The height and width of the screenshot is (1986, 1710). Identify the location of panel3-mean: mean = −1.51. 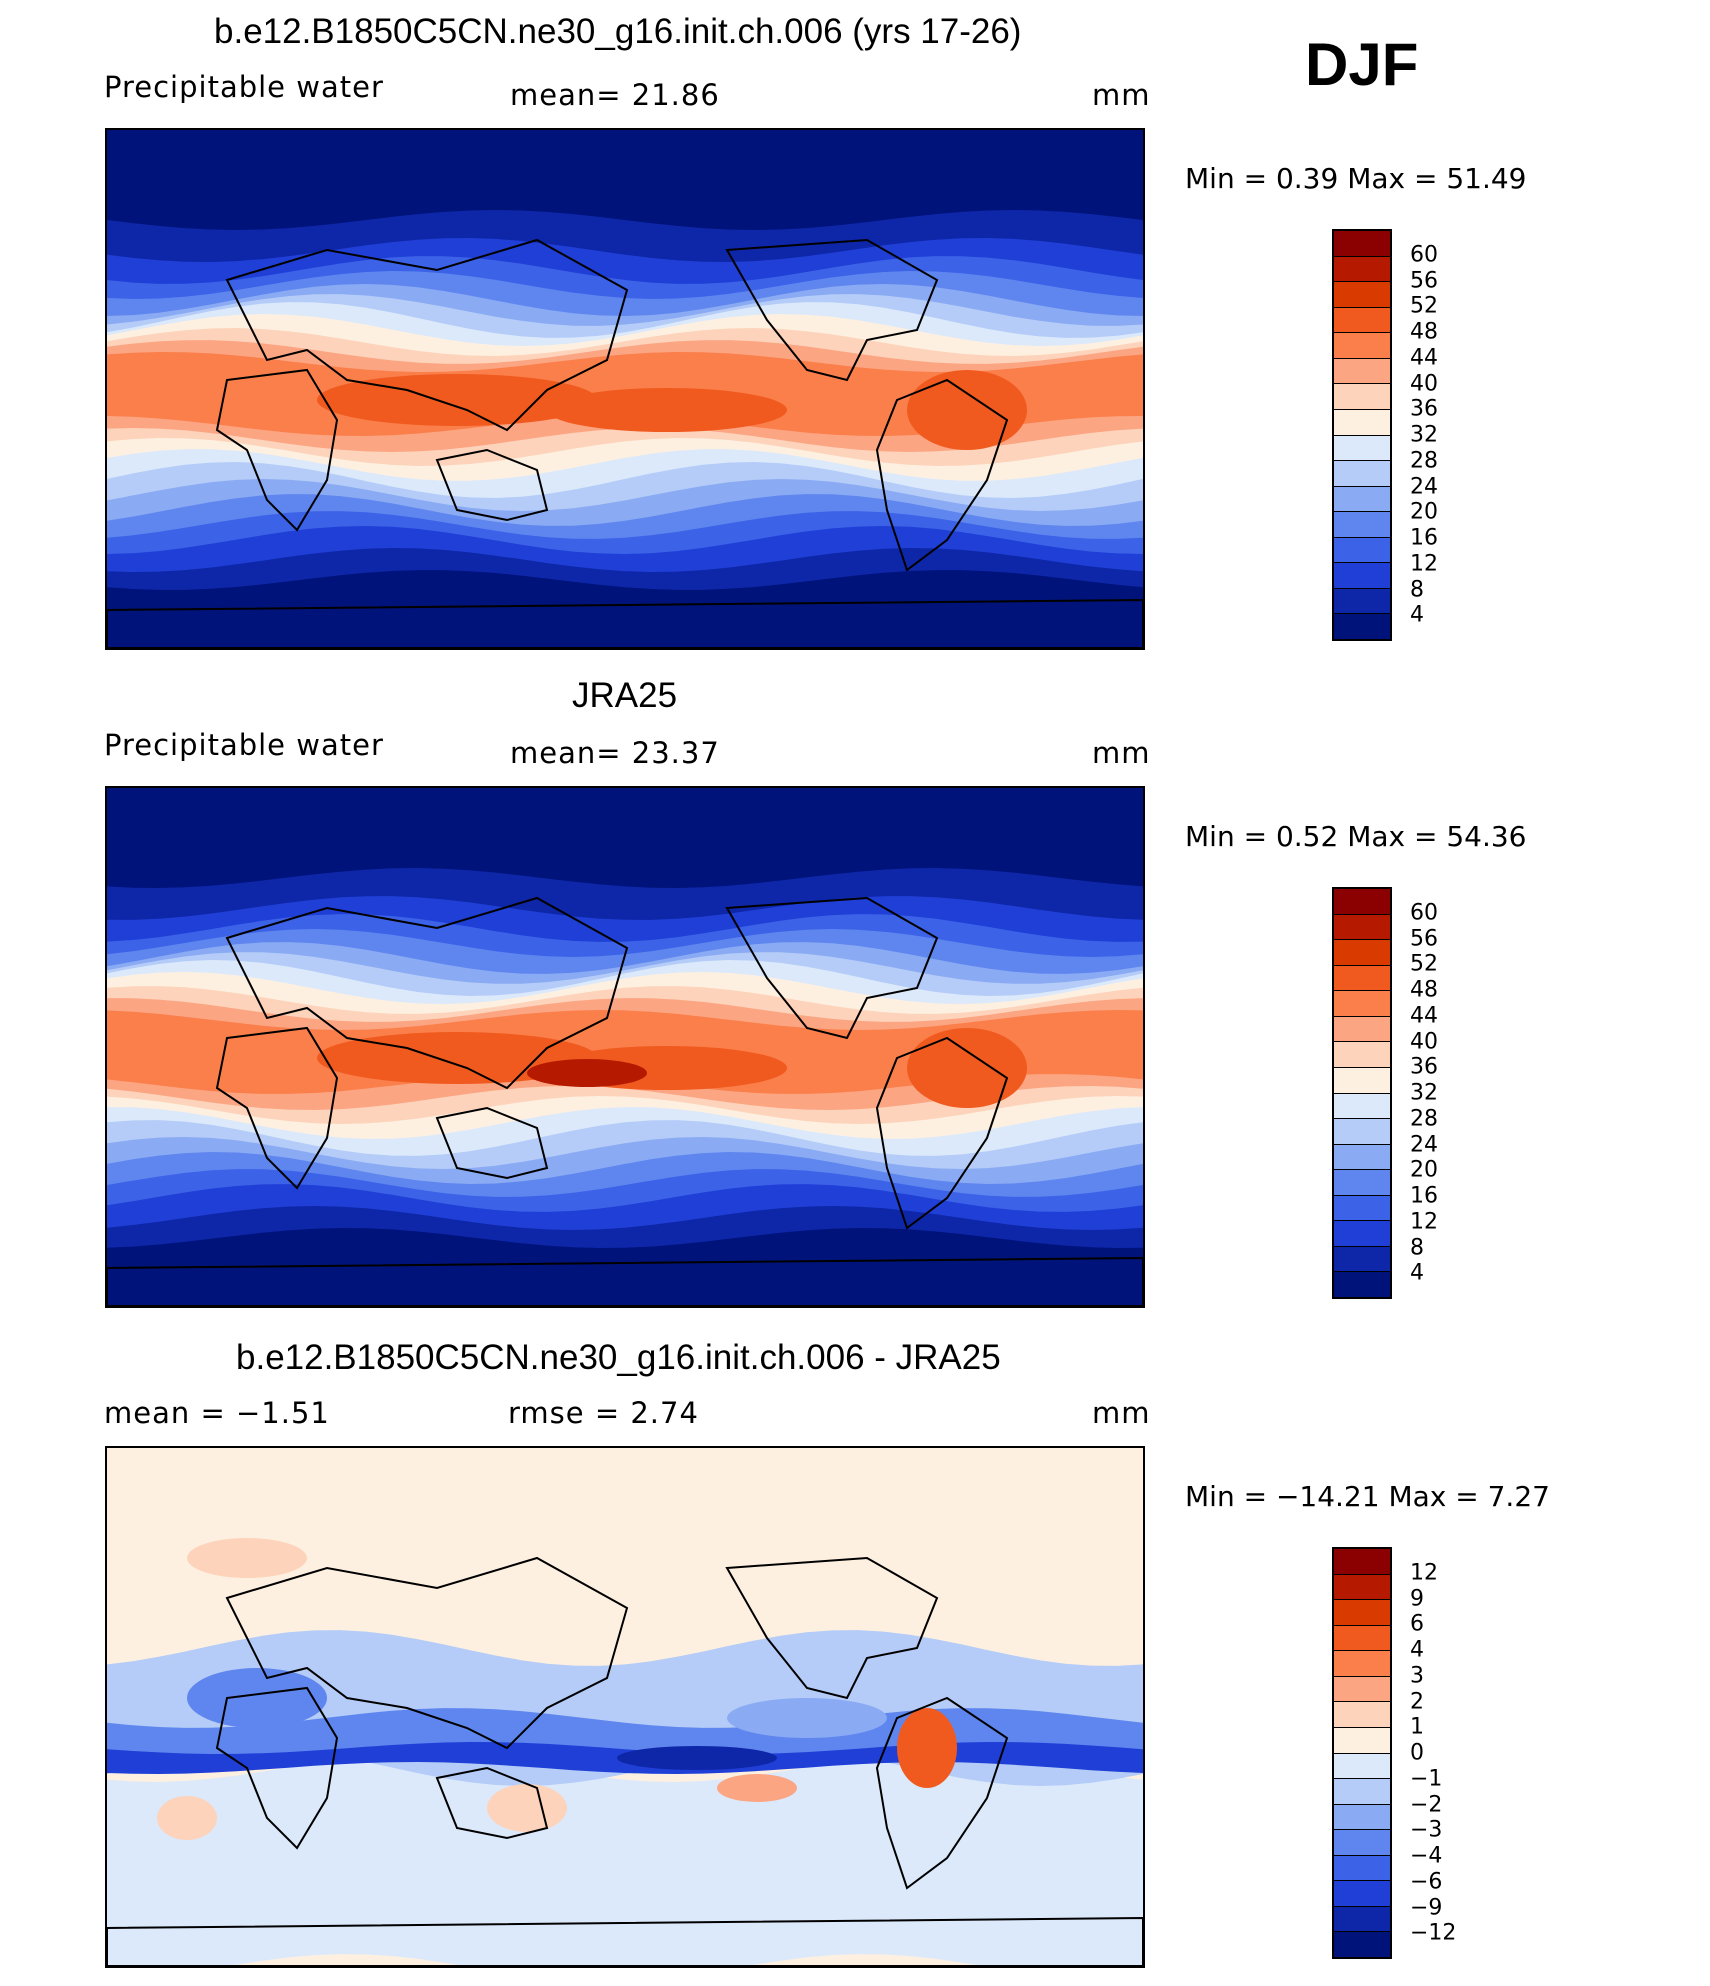
(217, 1413).